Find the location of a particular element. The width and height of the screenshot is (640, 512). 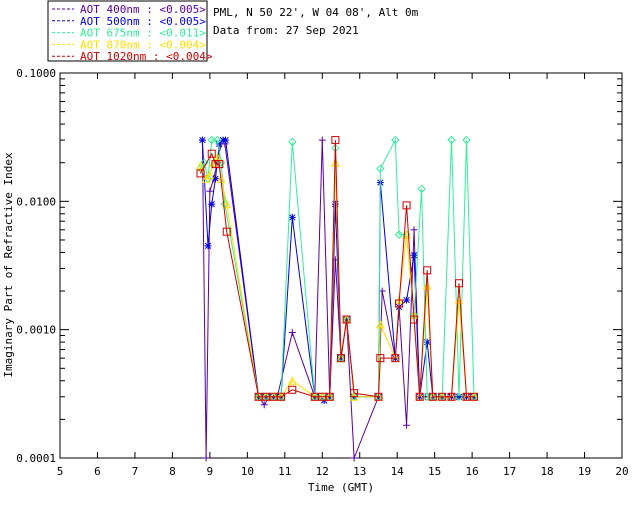

x-tick-label: 14 is located at coordinates (398, 471).